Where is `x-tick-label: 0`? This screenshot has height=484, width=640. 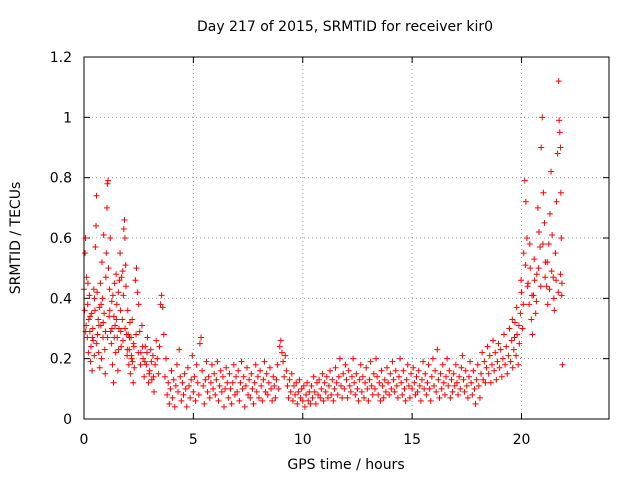 x-tick-label: 0 is located at coordinates (84, 440).